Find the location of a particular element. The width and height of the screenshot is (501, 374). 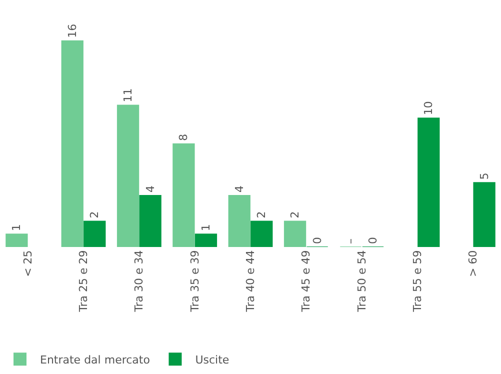

data-label: 5 is located at coordinates (484, 176).